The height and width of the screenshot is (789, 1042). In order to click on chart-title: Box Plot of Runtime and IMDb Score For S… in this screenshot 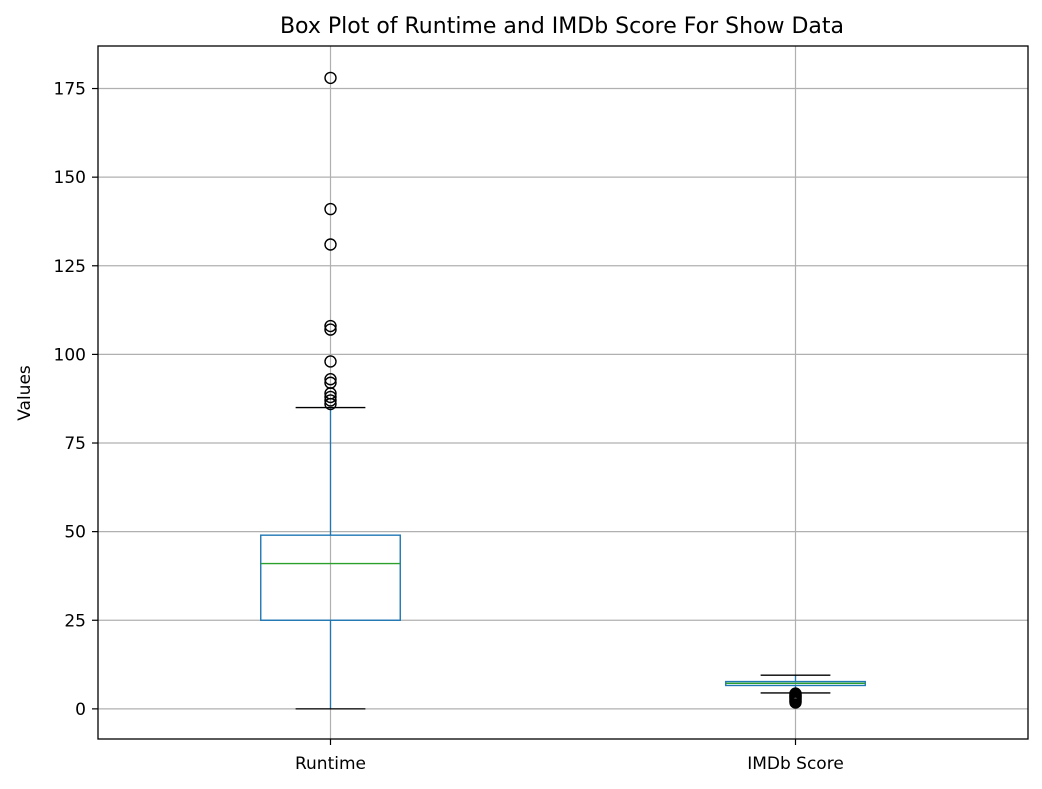, I will do `click(562, 26)`.